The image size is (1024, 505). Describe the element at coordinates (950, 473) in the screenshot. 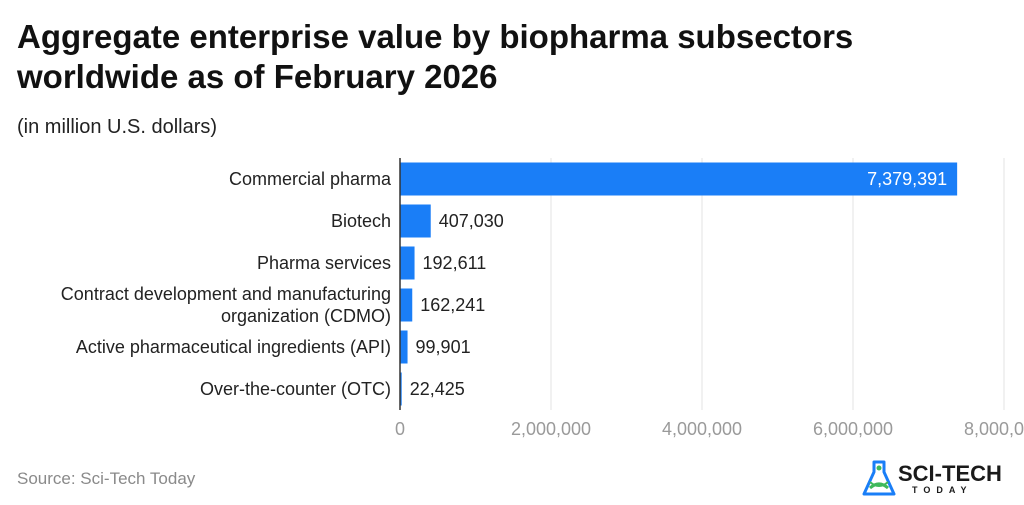

I see `brand-name: SCI-TECH` at that location.